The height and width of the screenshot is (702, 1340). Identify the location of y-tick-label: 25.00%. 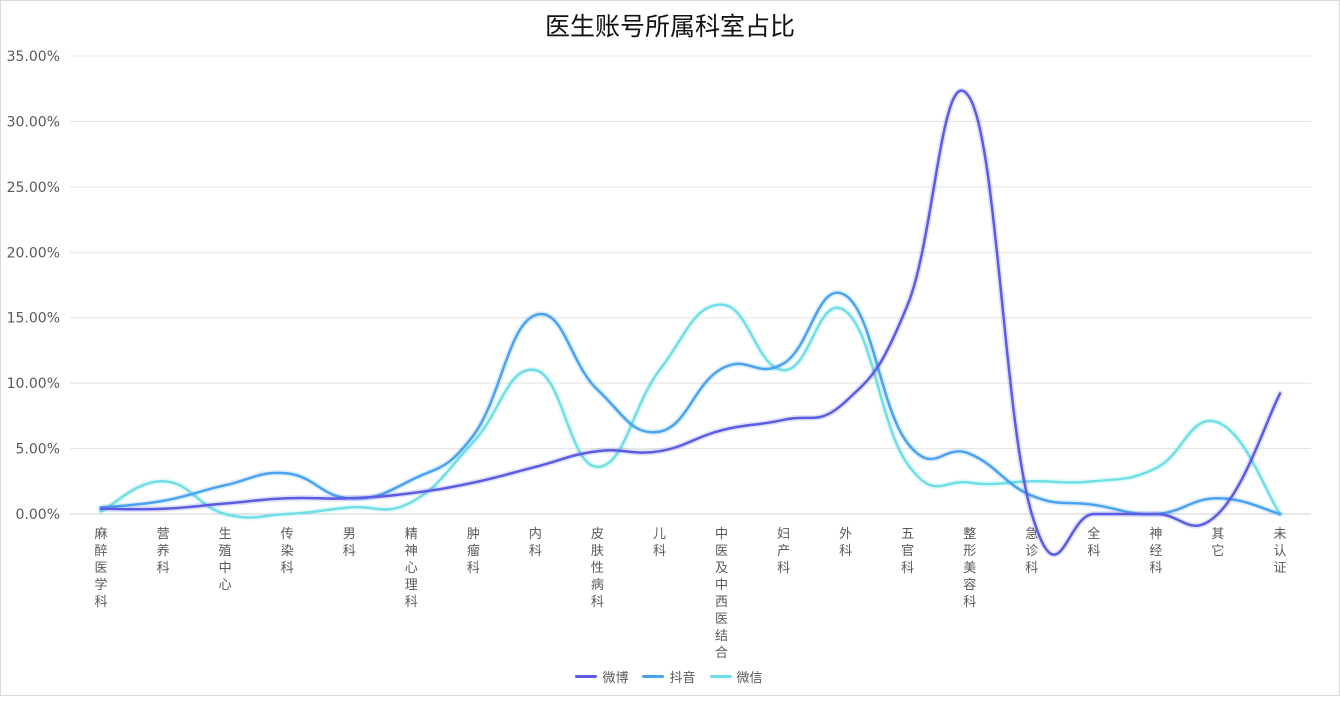
(33, 188).